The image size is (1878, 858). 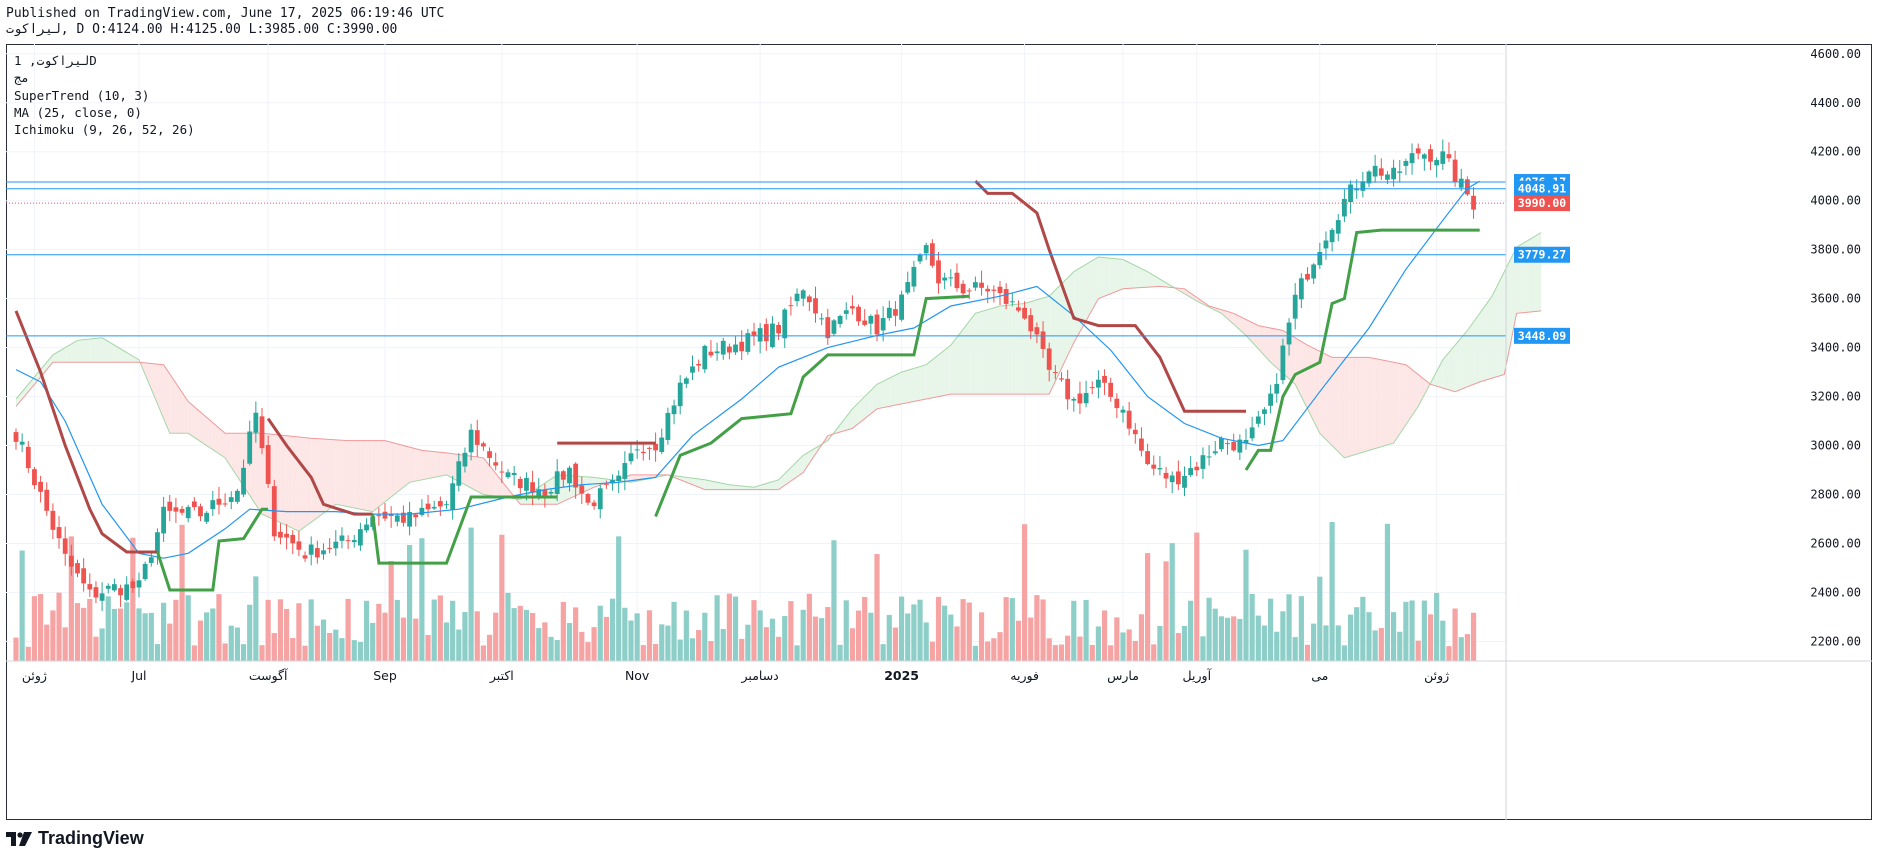 I want to click on y-tick-label: 3000.00, so click(x=1835, y=446).